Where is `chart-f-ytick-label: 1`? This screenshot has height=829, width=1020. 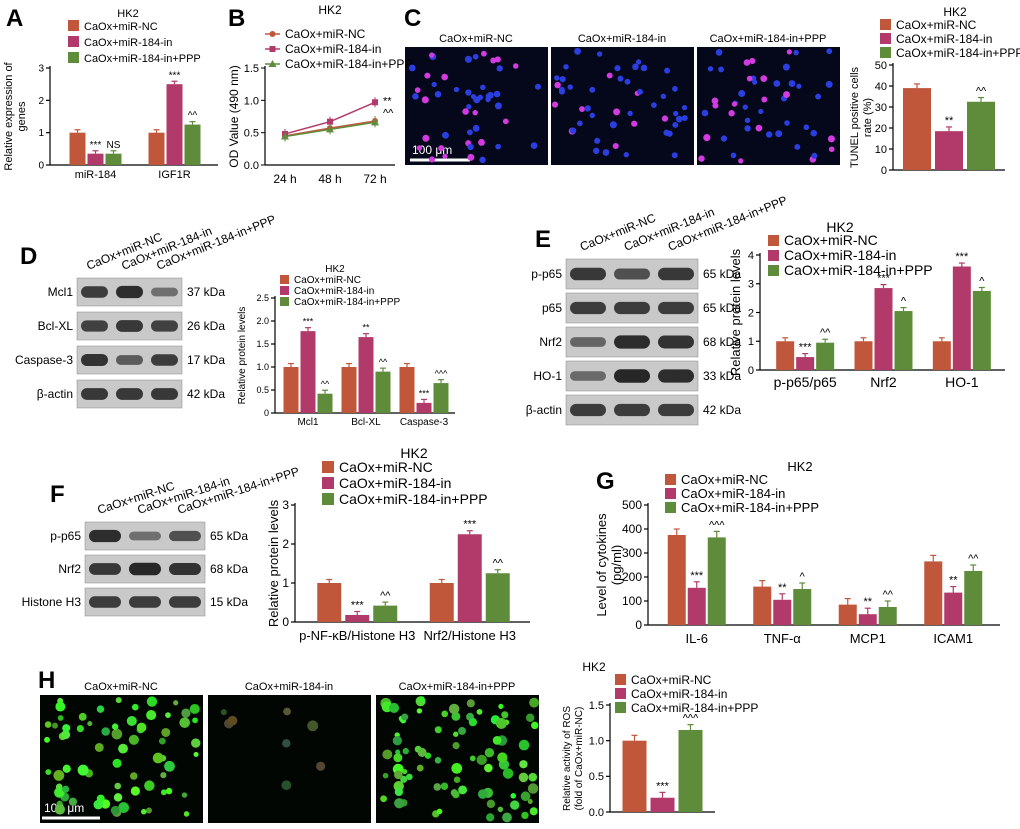
chart-f-ytick-label: 1 is located at coordinates (285, 583).